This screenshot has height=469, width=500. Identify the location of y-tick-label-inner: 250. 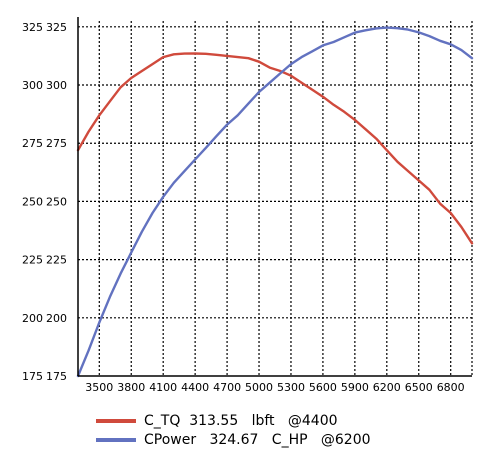
(56, 201).